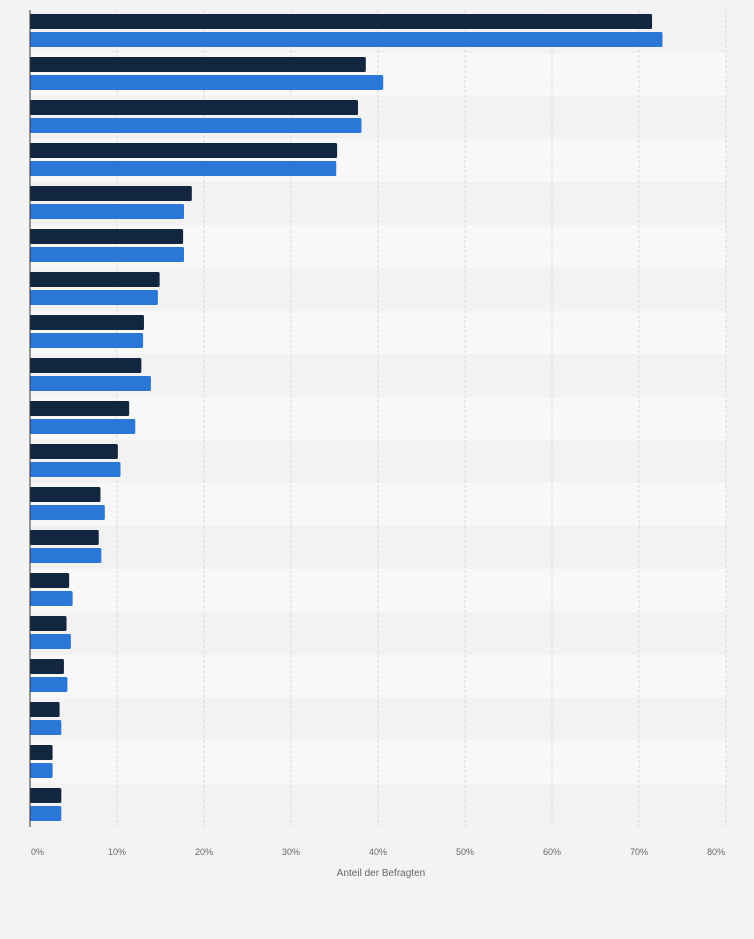 The image size is (754, 939). What do you see at coordinates (381, 873) in the screenshot?
I see `x-axis-title: Anteil der Befragten` at bounding box center [381, 873].